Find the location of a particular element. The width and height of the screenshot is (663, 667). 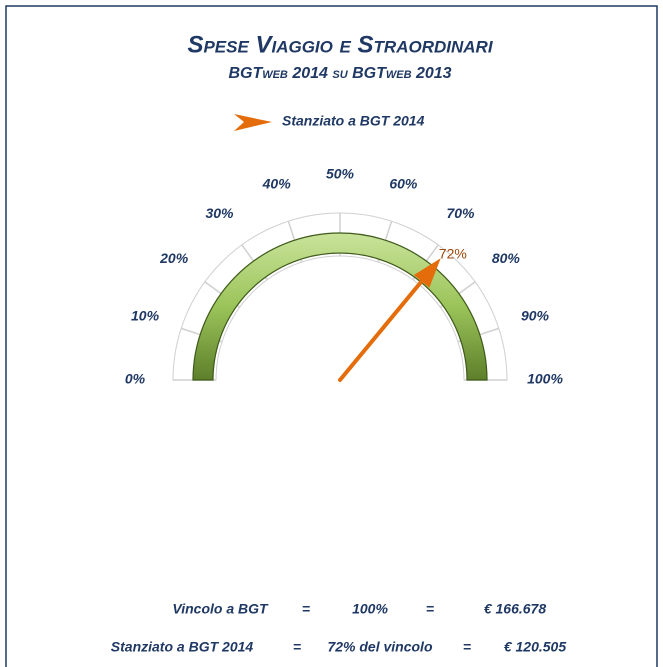

annotation: 100% is located at coordinates (370, 609).